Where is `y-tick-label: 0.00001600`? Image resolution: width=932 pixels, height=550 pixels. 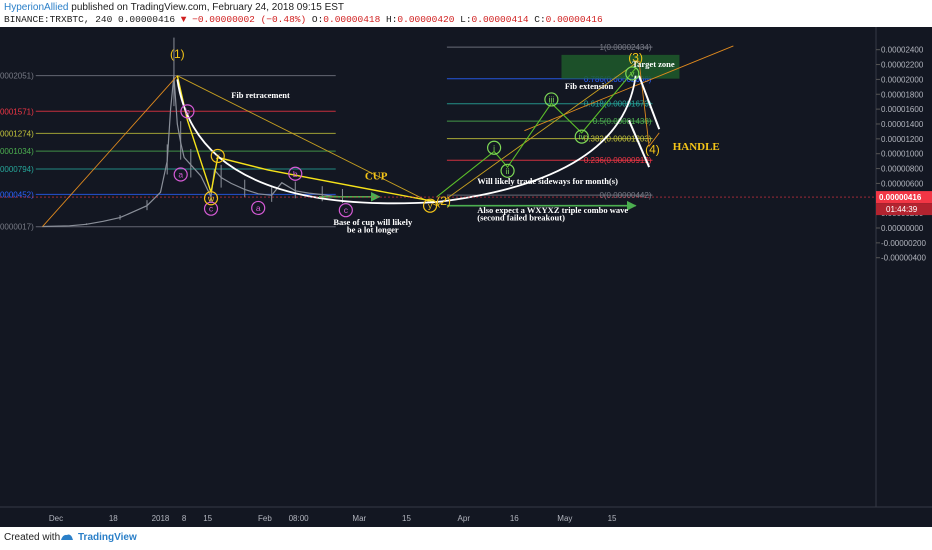 y-tick-label: 0.00001600 is located at coordinates (902, 109).